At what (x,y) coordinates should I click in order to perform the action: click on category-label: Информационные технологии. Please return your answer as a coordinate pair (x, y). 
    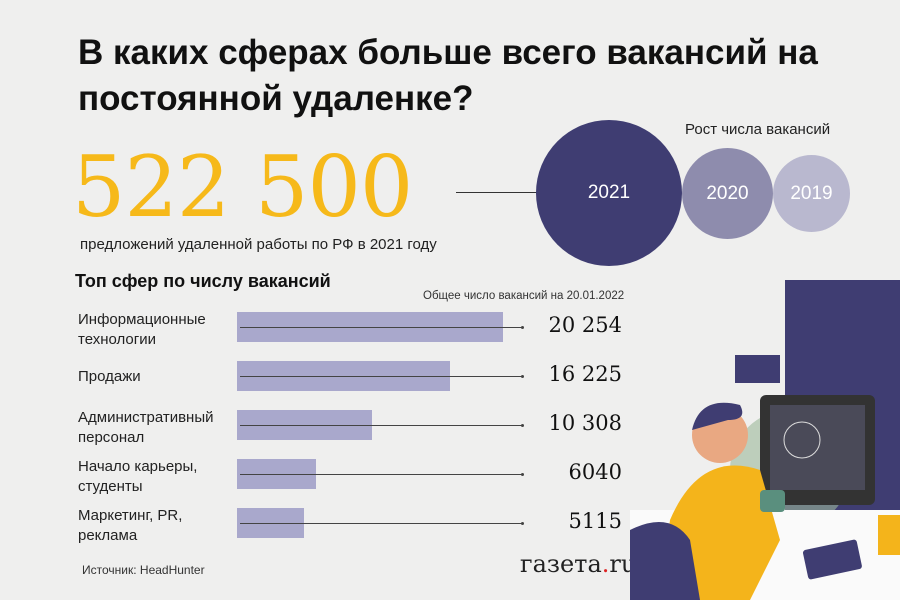
    Looking at the image, I should click on (142, 330).